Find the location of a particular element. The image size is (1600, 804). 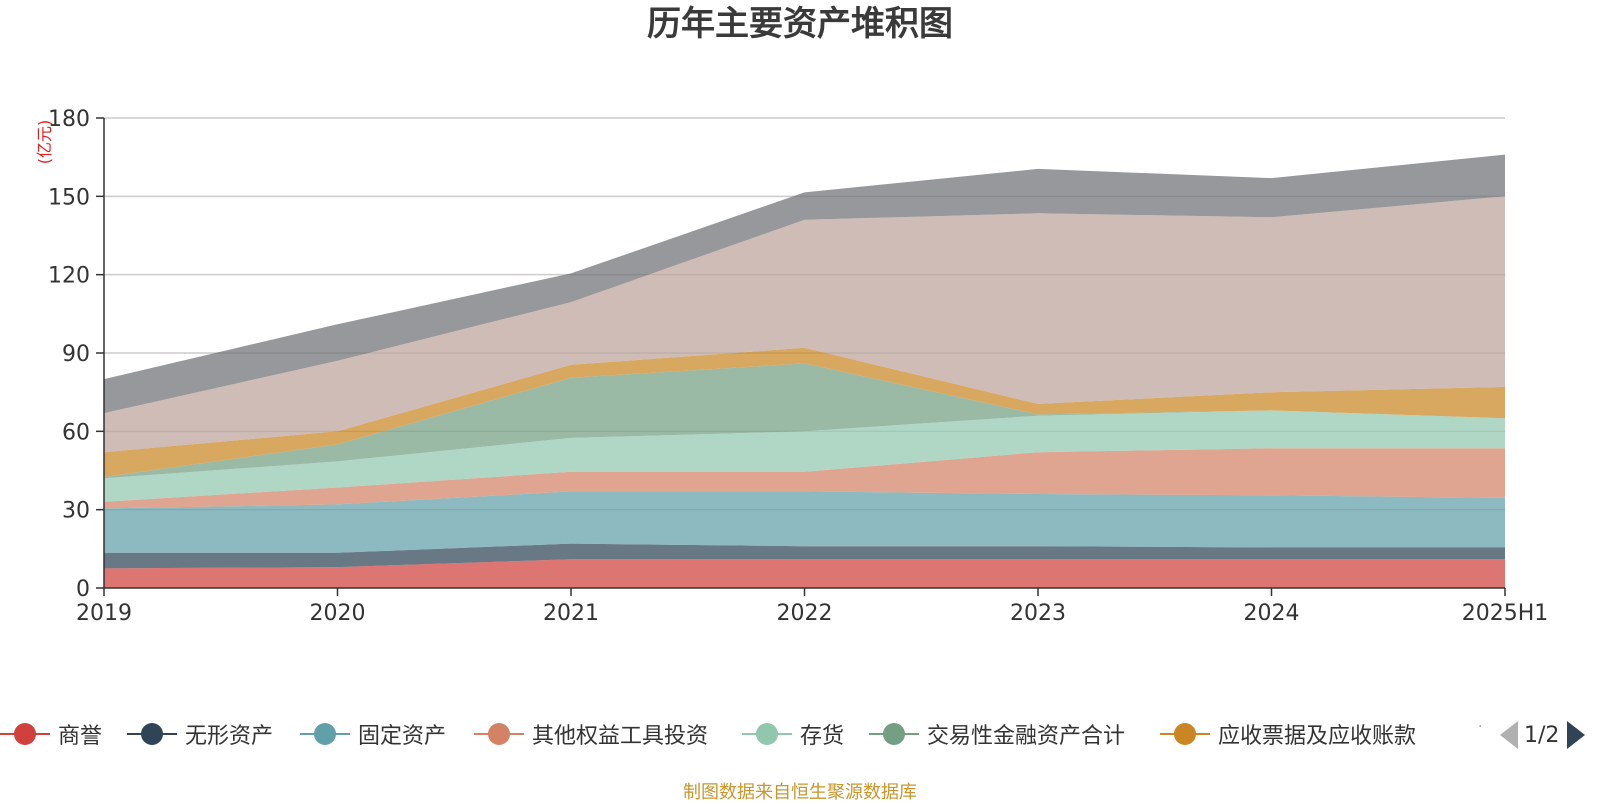

x-tick-label: 2024 is located at coordinates (1272, 613).